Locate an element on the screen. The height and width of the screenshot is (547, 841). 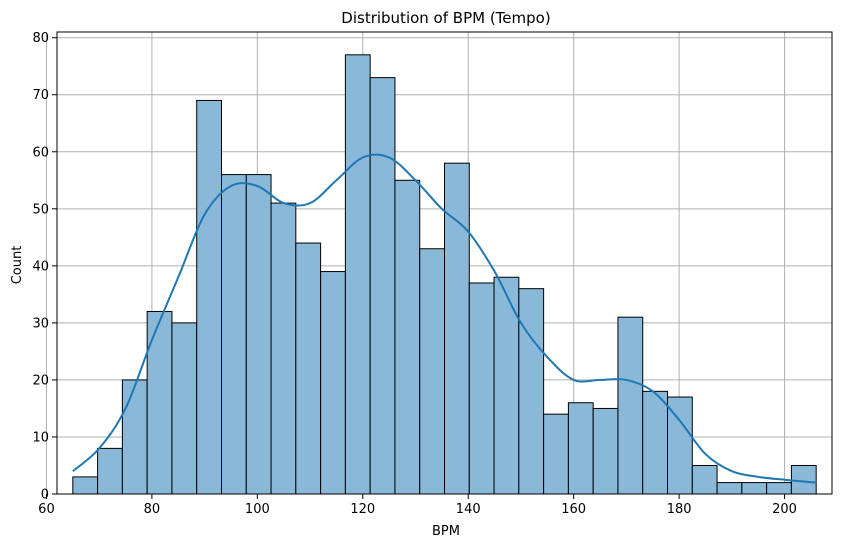
x-axis-label: BPM is located at coordinates (446, 531).